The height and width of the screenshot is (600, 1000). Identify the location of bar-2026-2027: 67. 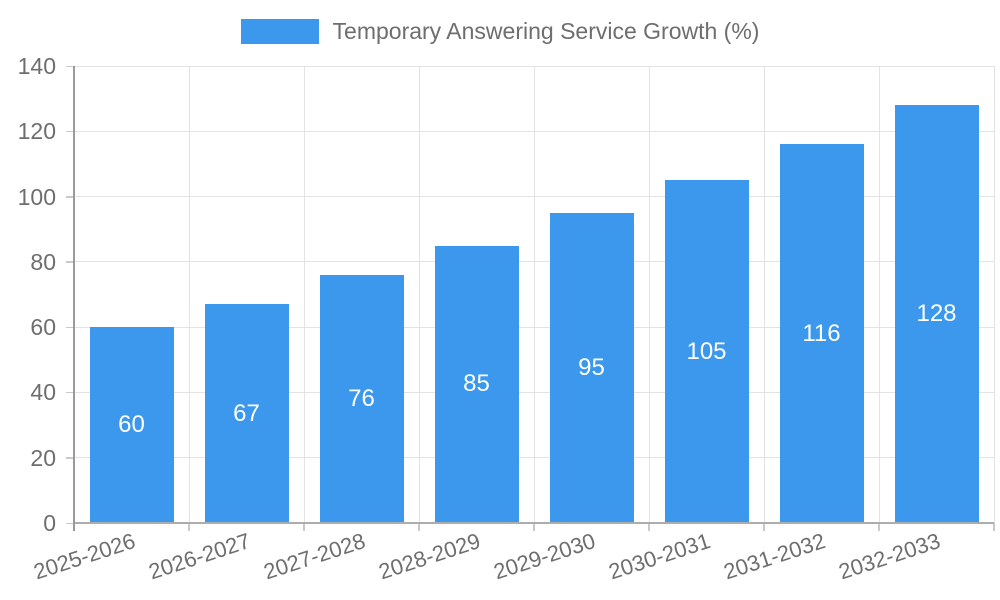
(246, 413).